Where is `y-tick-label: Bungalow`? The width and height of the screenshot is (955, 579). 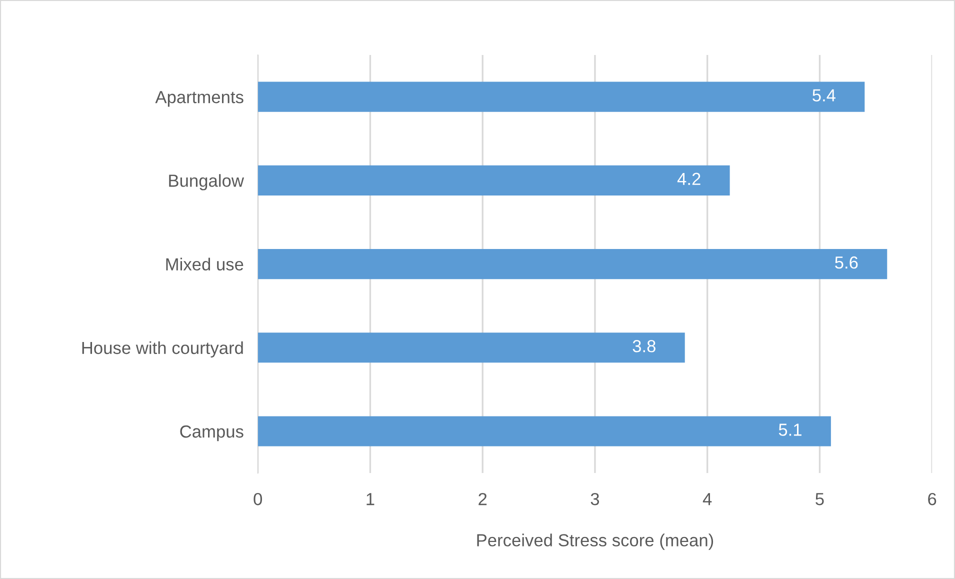
y-tick-label: Bungalow is located at coordinates (206, 182).